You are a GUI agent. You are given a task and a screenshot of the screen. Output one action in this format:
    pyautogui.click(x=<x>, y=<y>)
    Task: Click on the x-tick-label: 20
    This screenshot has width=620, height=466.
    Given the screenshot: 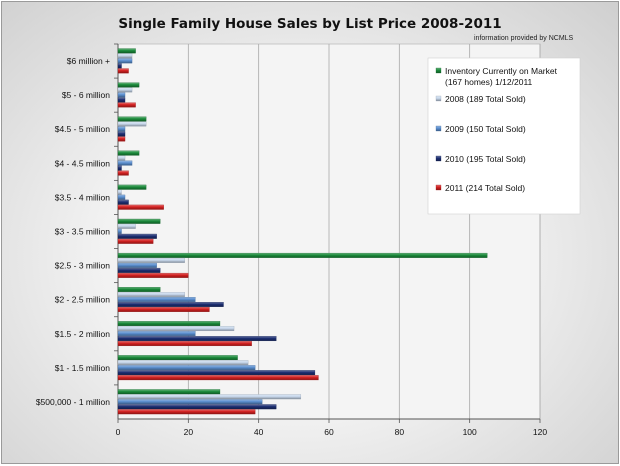 What is the action you would take?
    pyautogui.click(x=189, y=432)
    